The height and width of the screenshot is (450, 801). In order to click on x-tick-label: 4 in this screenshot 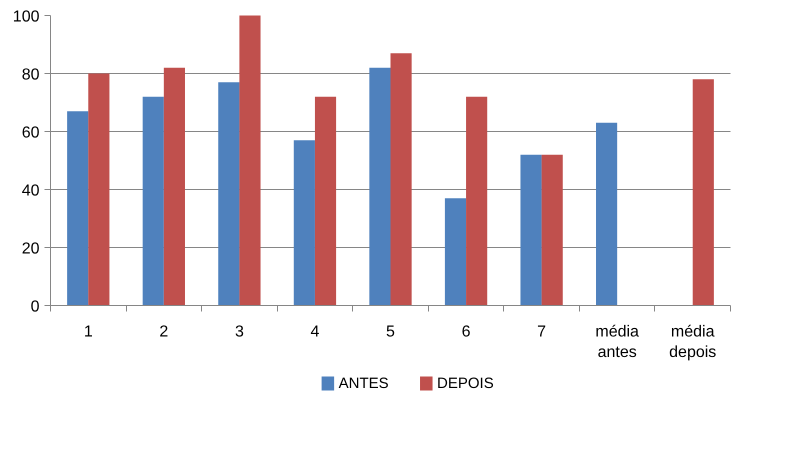, I will do `click(315, 332)`.